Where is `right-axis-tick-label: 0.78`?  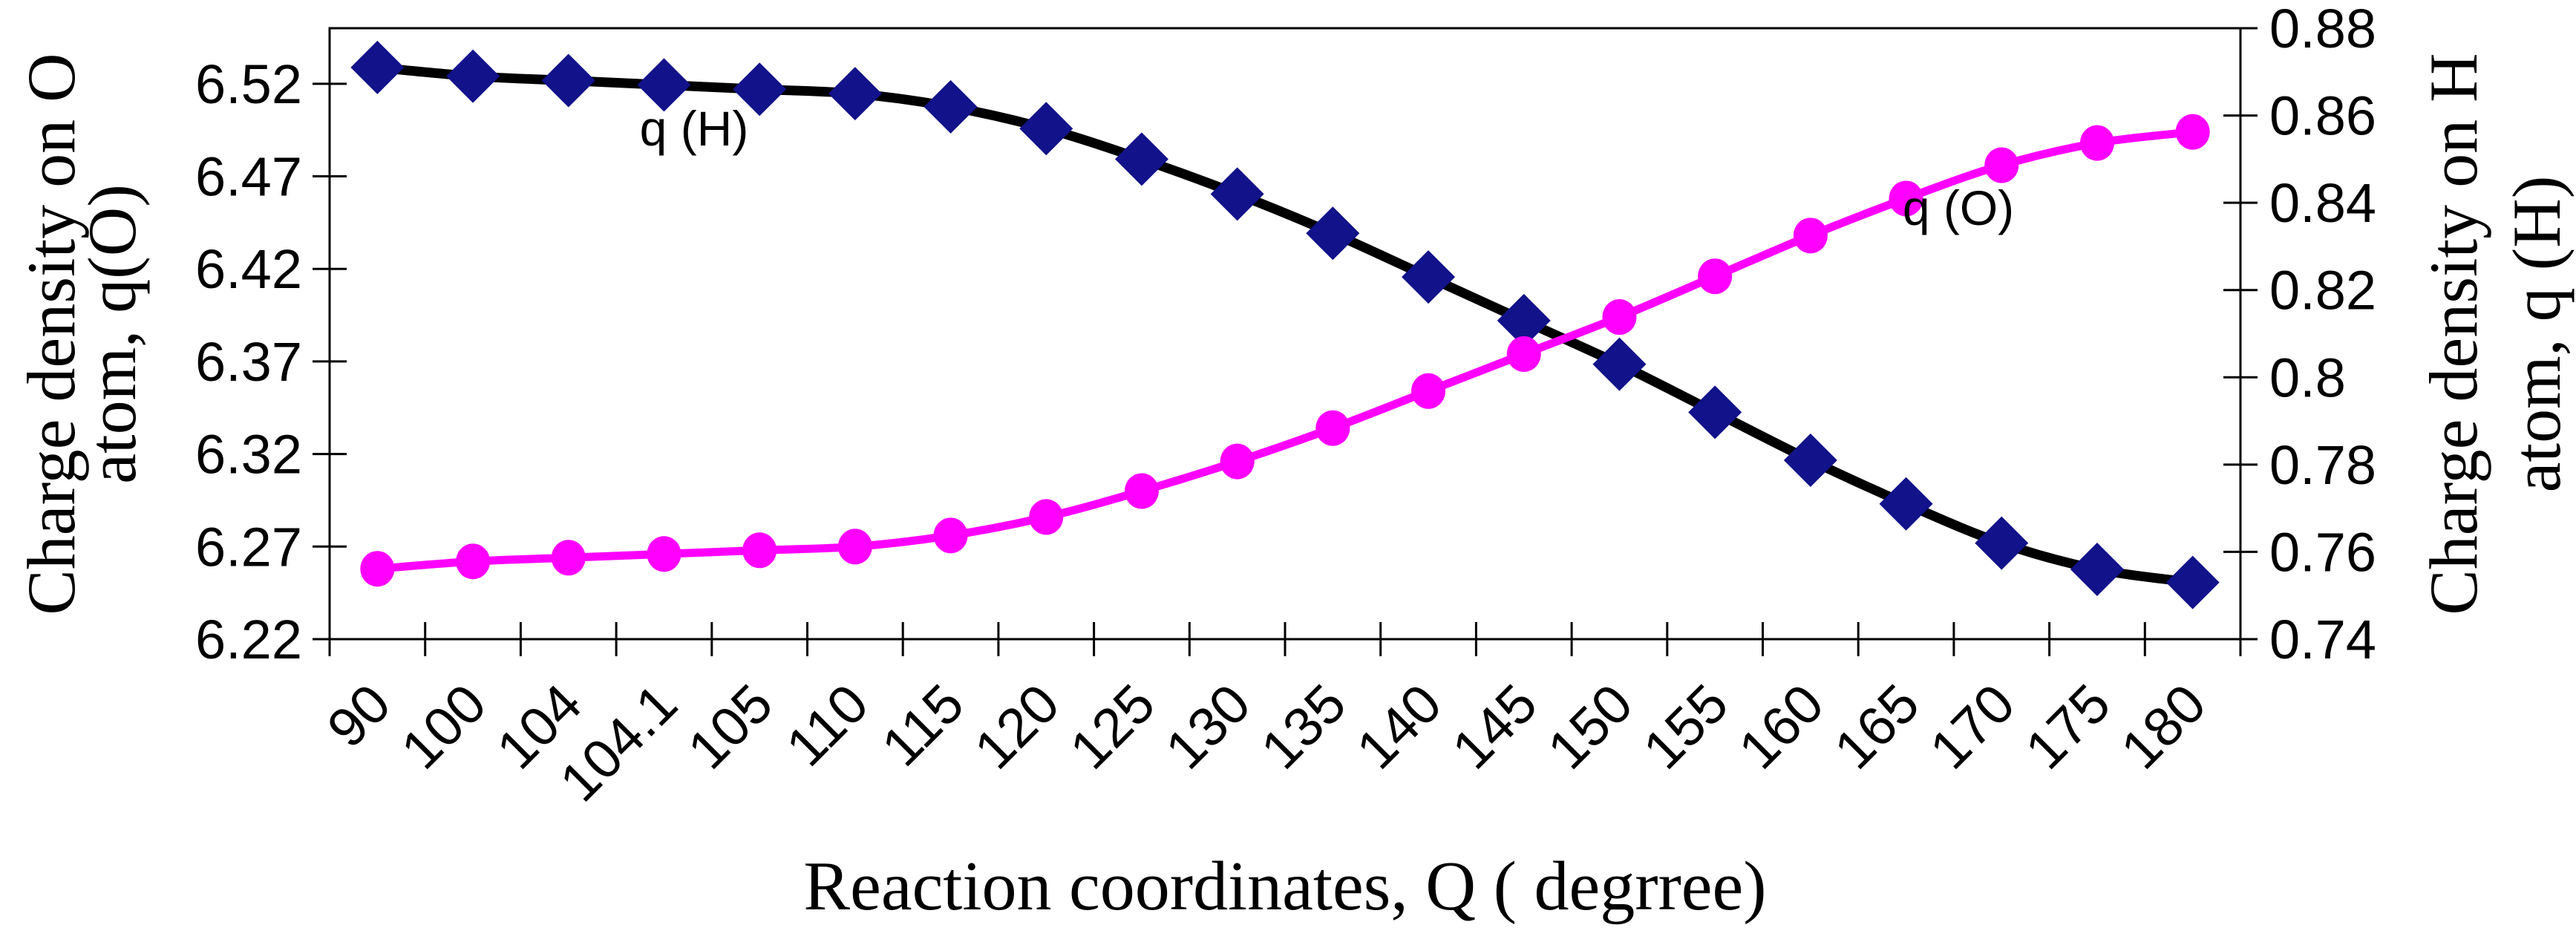 right-axis-tick-label: 0.78 is located at coordinates (2322, 465).